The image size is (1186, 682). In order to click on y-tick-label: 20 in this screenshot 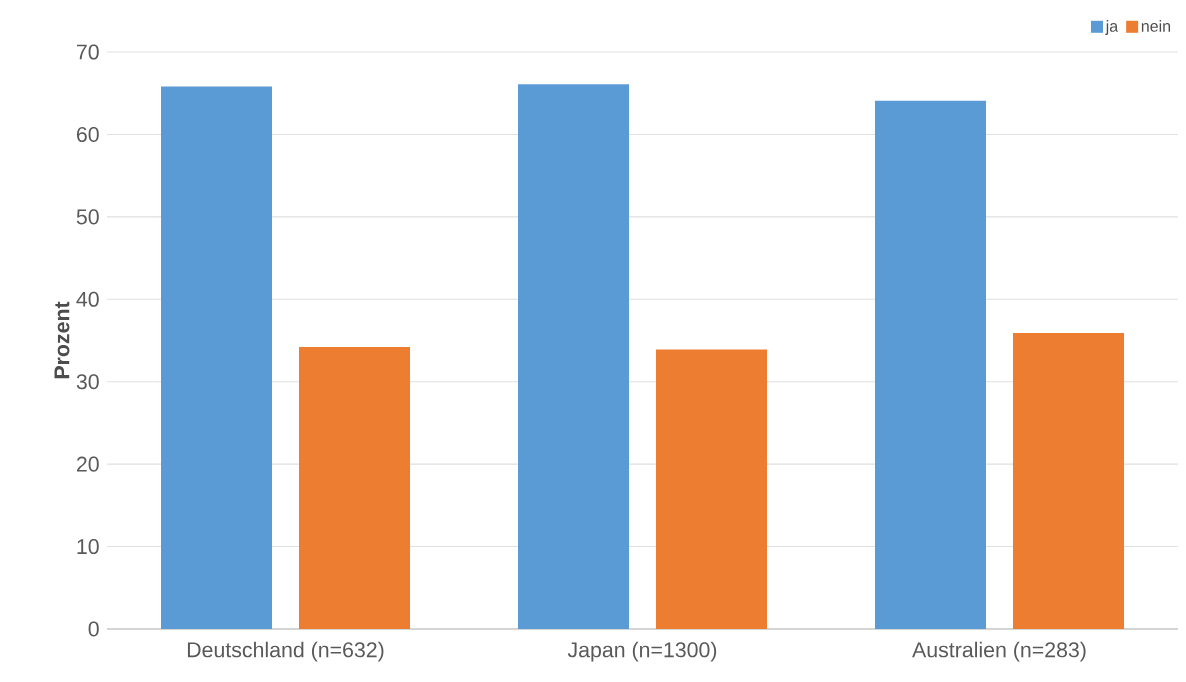, I will do `click(87, 464)`.